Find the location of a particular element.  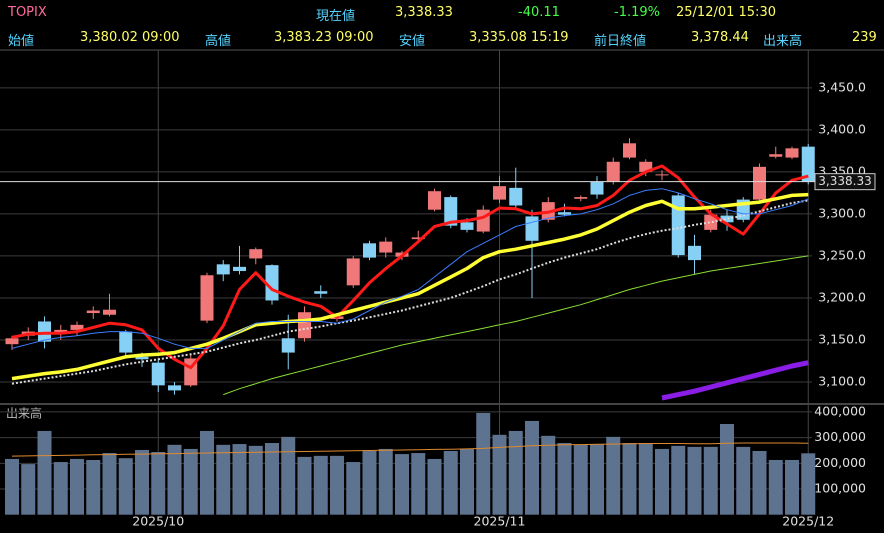

x-tick-label: 2025/11 is located at coordinates (500, 521).